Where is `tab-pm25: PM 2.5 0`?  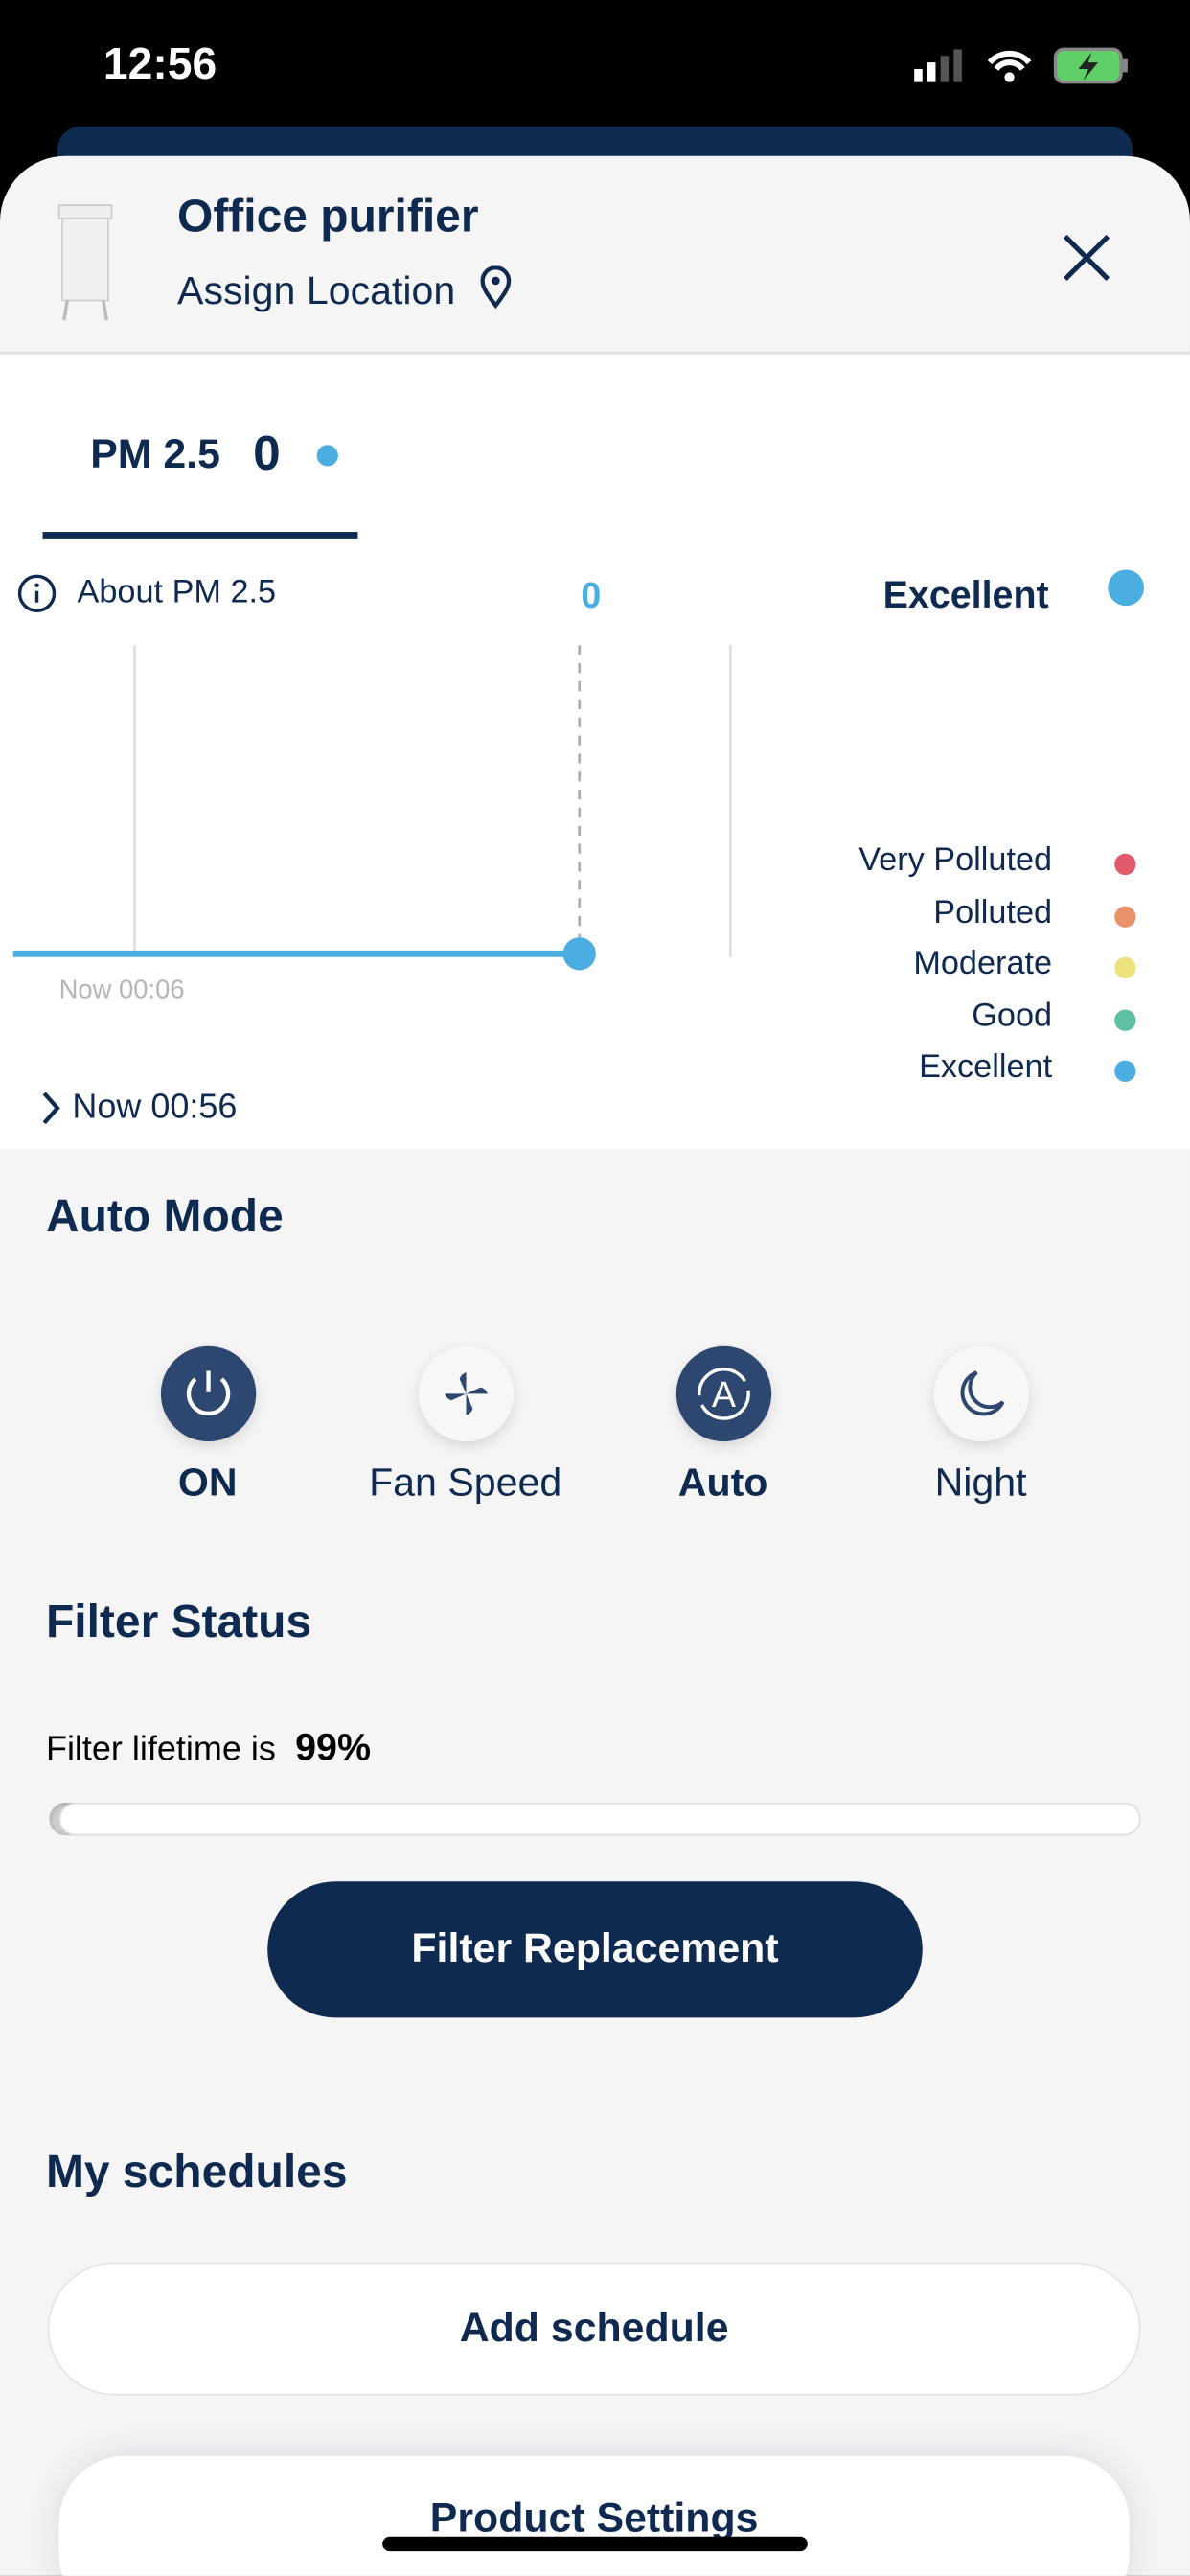 tab-pm25: PM 2.5 0 is located at coordinates (214, 454).